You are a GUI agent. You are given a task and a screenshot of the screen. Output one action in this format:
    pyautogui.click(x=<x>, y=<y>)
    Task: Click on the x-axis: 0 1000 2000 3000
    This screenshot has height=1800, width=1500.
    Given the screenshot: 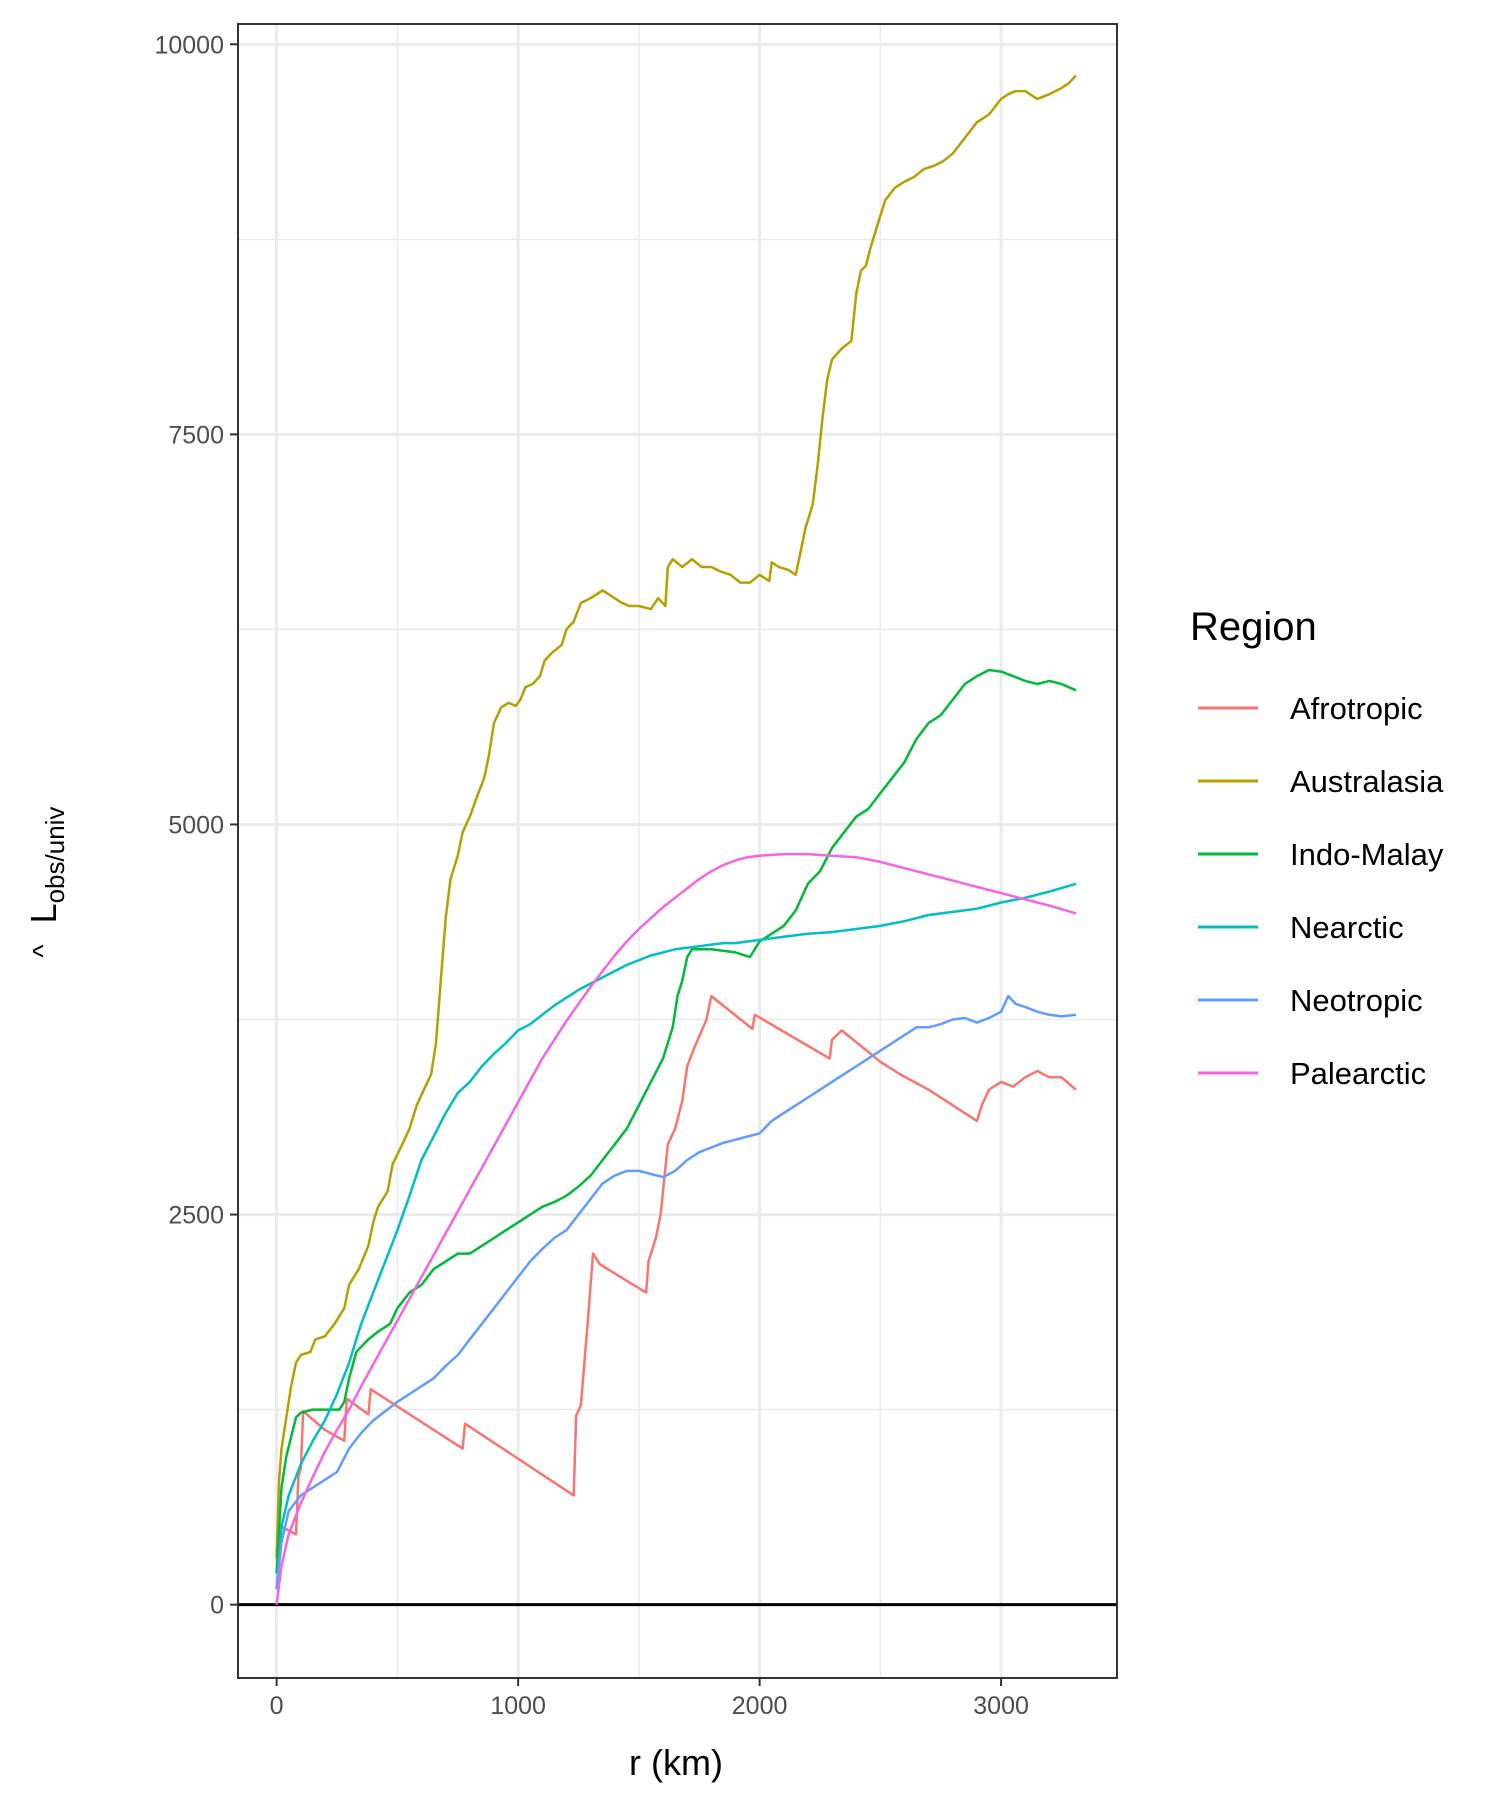 What is the action you would take?
    pyautogui.click(x=649, y=1699)
    